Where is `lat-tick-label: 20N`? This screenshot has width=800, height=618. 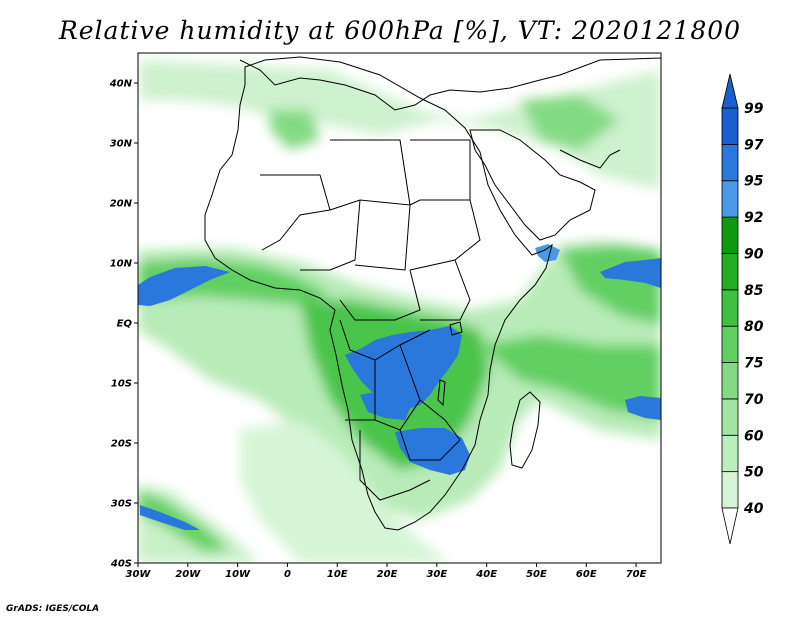
lat-tick-label: 20N is located at coordinates (121, 204).